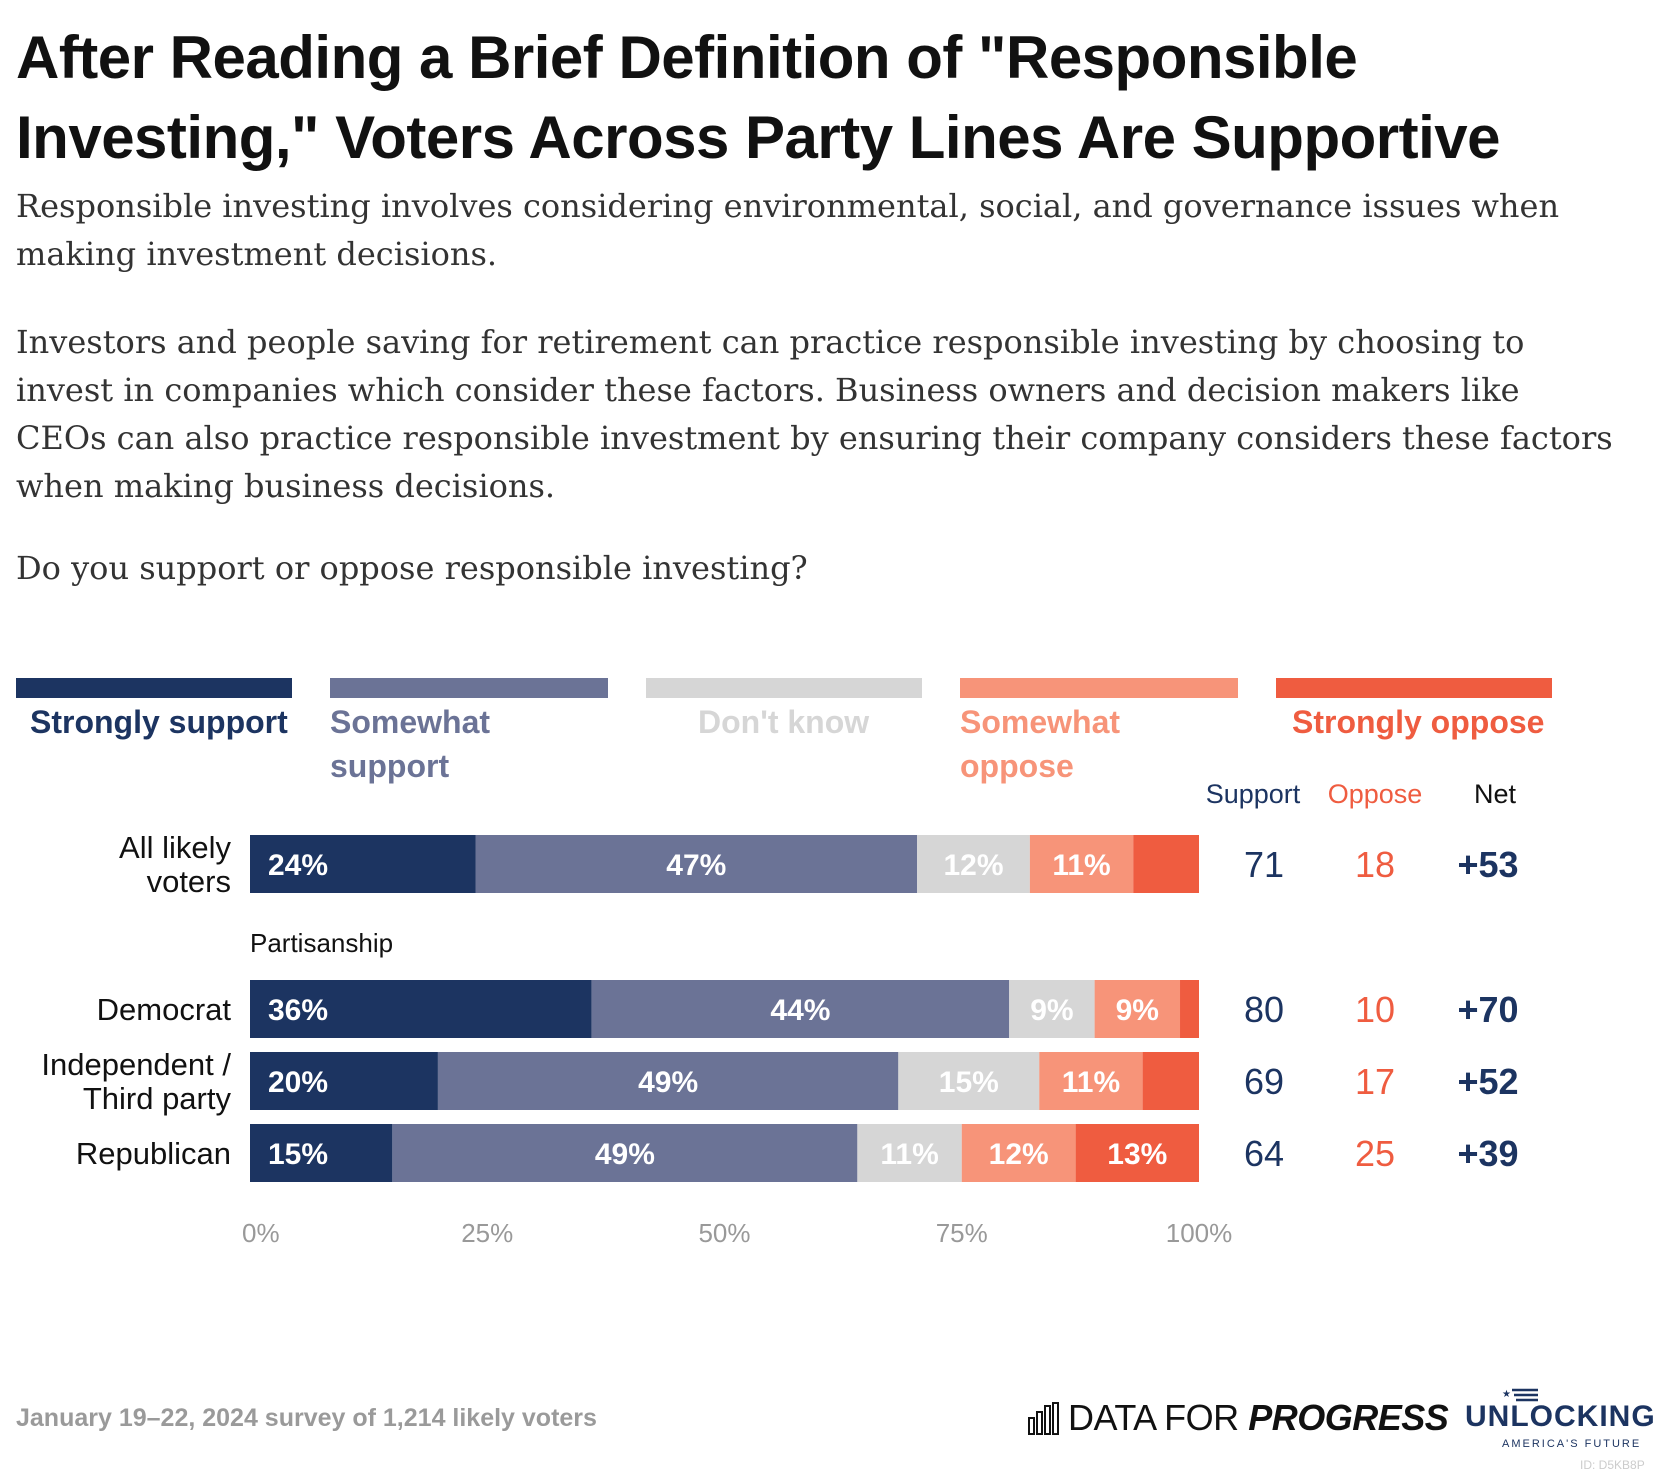  I want to click on bar-republican-strongly-support, so click(321, 1153).